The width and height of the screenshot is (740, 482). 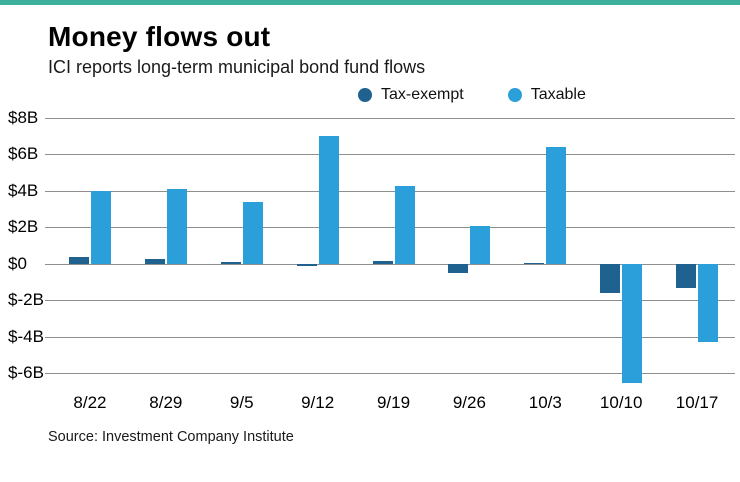 I want to click on bar-tax-exempt-9/12, so click(x=306, y=264).